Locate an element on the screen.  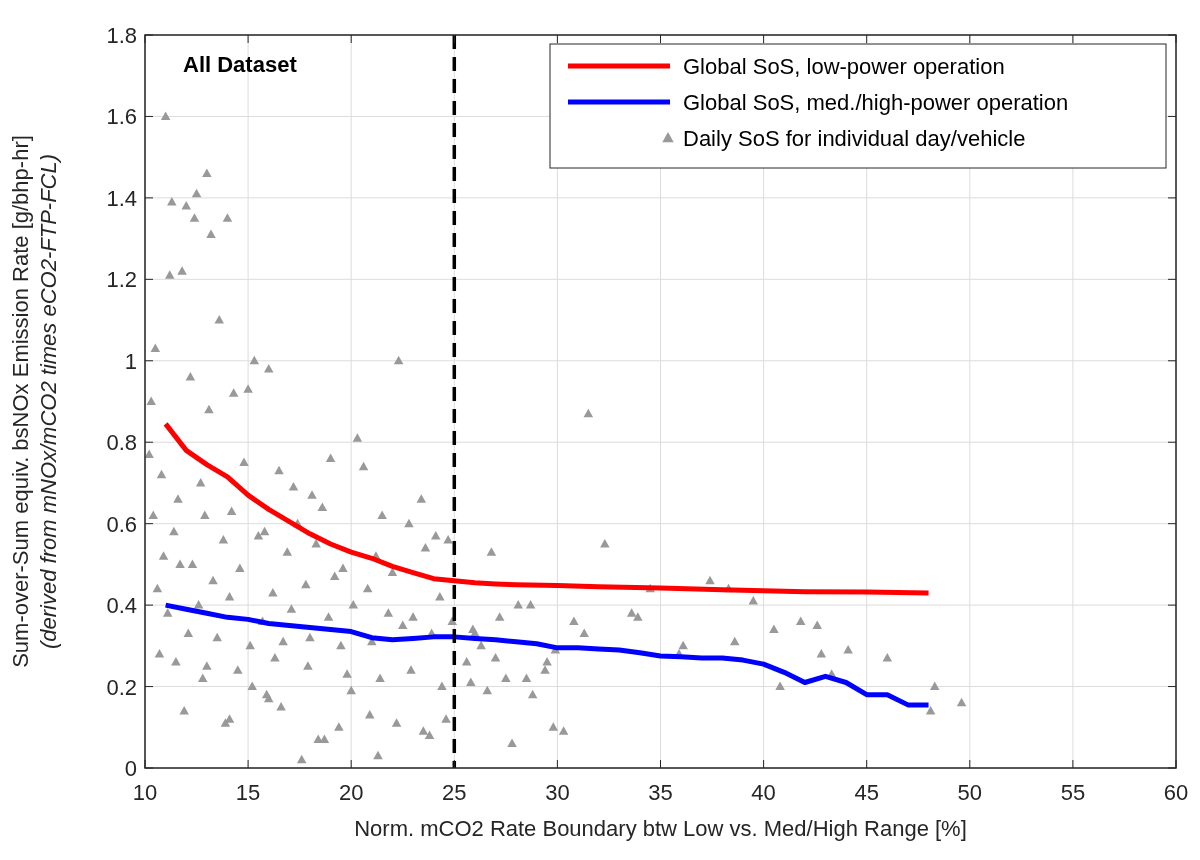
legend-label: Global SoS, low-power operation is located at coordinates (844, 66).